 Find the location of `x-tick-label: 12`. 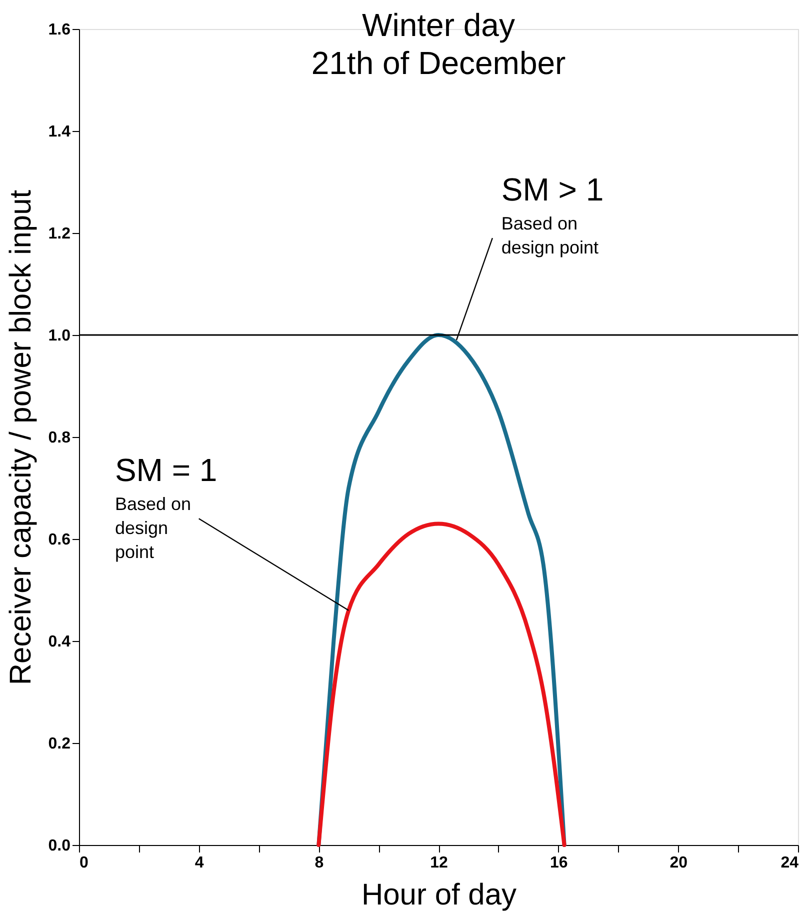

x-tick-label: 12 is located at coordinates (439, 863).